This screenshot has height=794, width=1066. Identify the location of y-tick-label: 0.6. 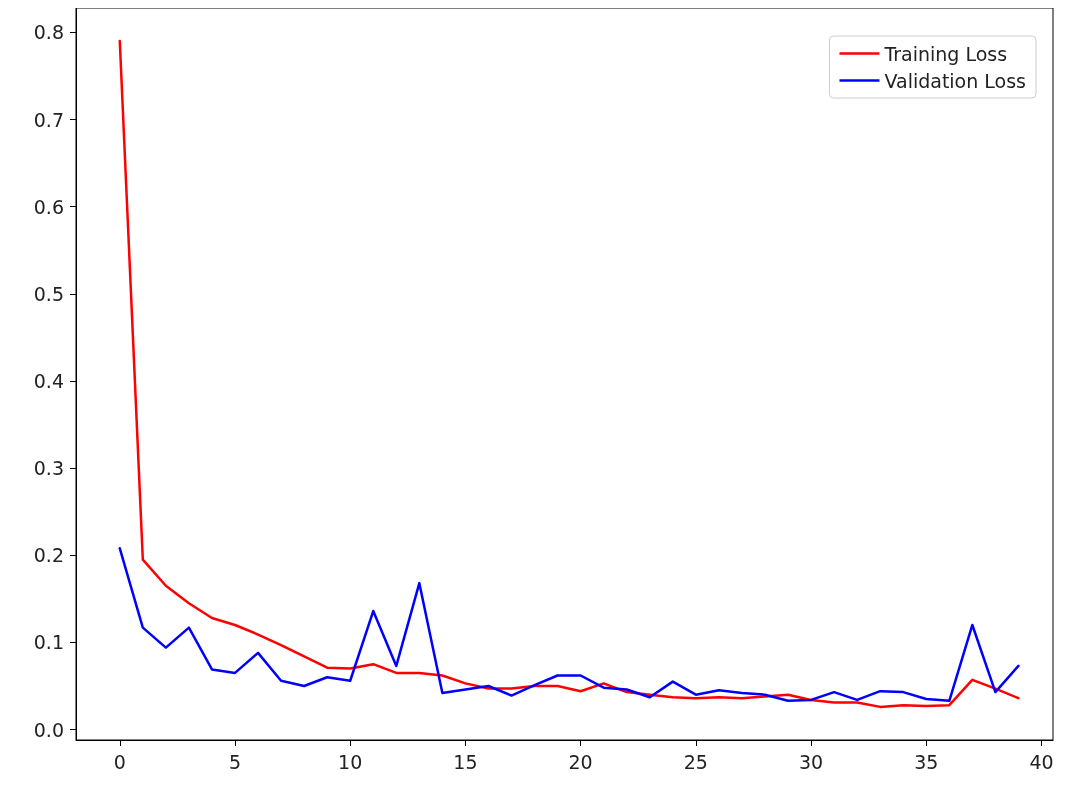
(48, 206).